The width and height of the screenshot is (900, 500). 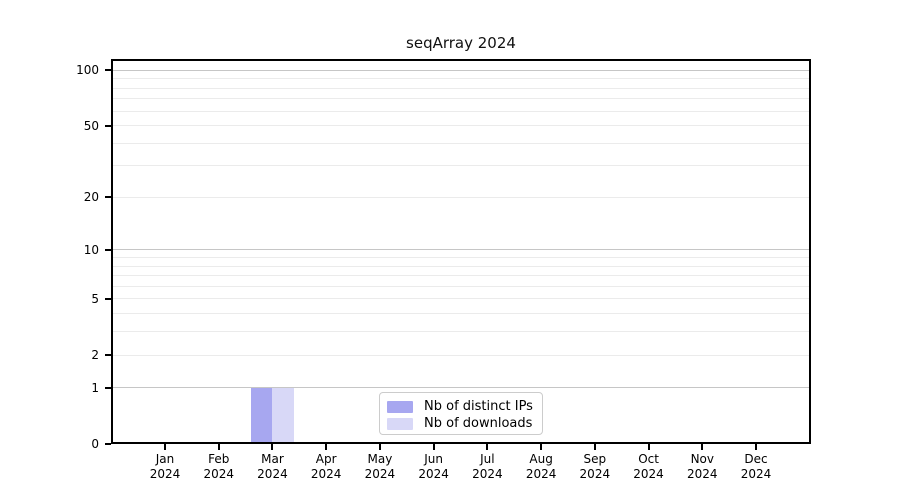 What do you see at coordinates (594, 447) in the screenshot?
I see `x-tick-mark-sep-2024` at bounding box center [594, 447].